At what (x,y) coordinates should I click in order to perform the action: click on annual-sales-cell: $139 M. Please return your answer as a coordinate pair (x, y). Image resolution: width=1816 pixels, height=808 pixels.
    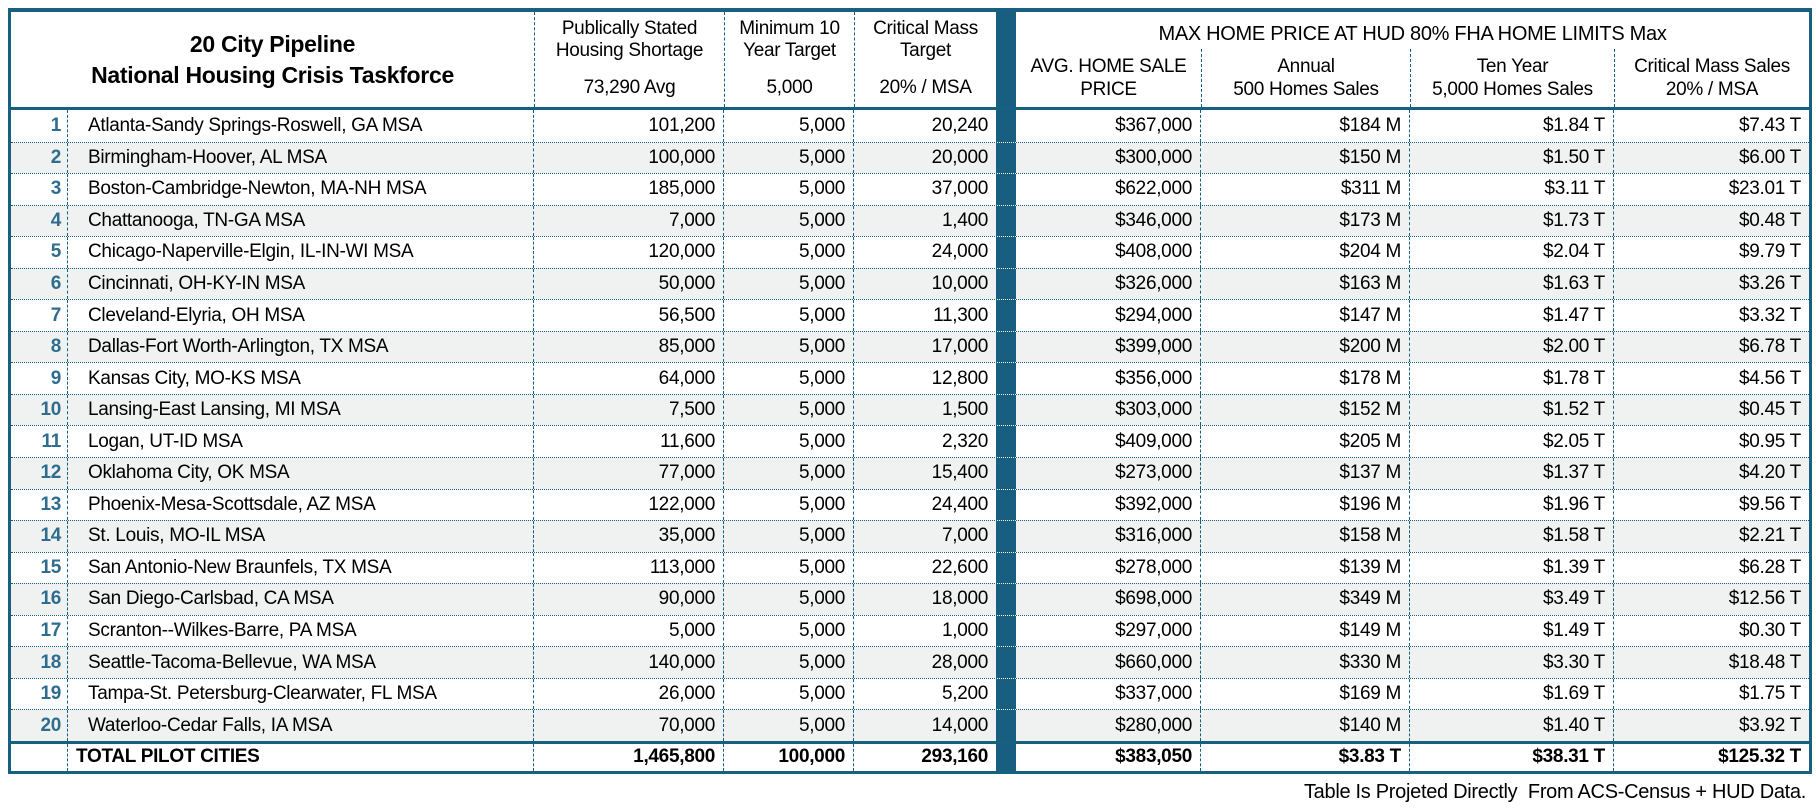
    Looking at the image, I should click on (1305, 568).